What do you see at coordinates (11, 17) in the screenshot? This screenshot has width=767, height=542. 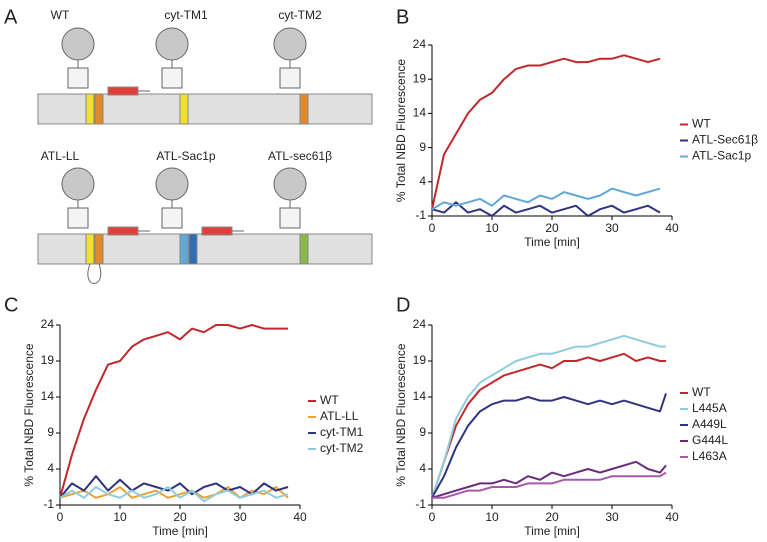 I see `panel-label: A` at bounding box center [11, 17].